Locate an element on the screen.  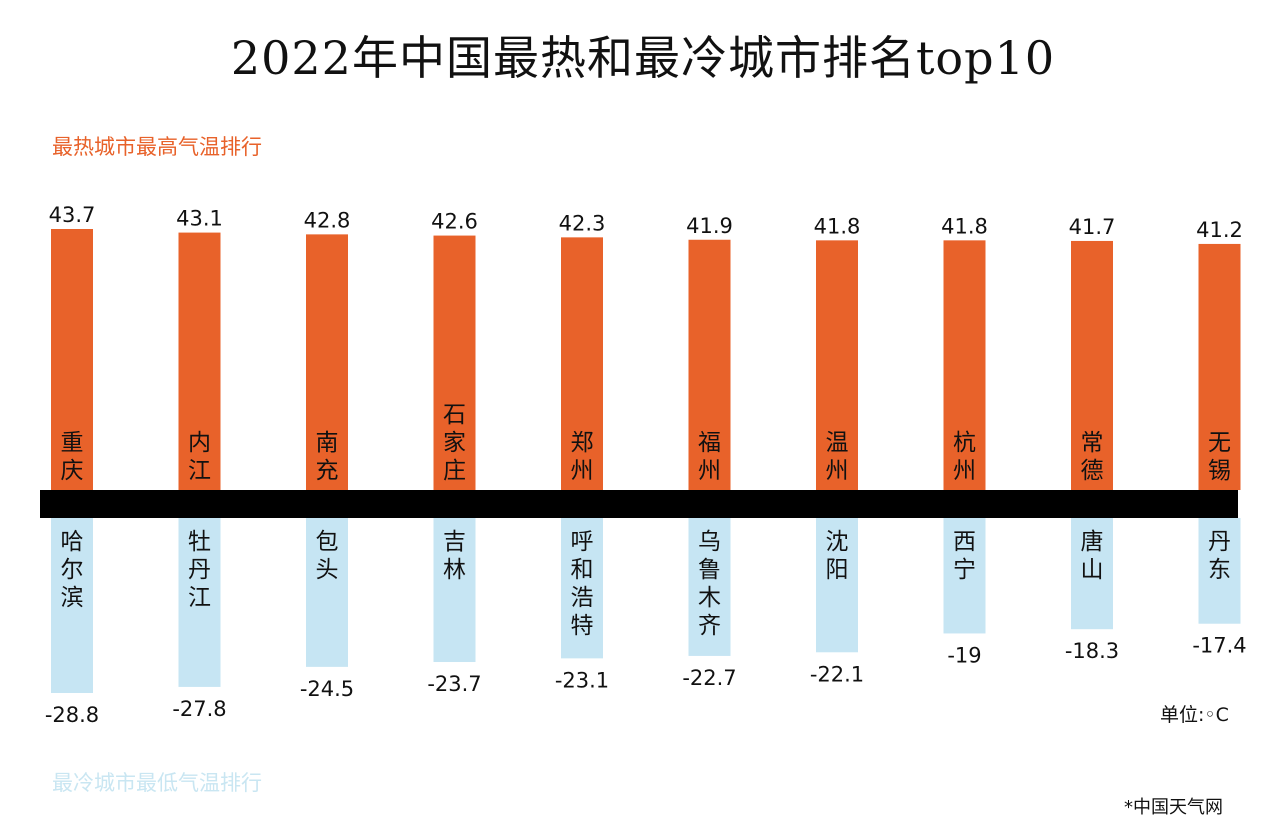
cold-city-label-1: 哈 is located at coordinates (72, 542).